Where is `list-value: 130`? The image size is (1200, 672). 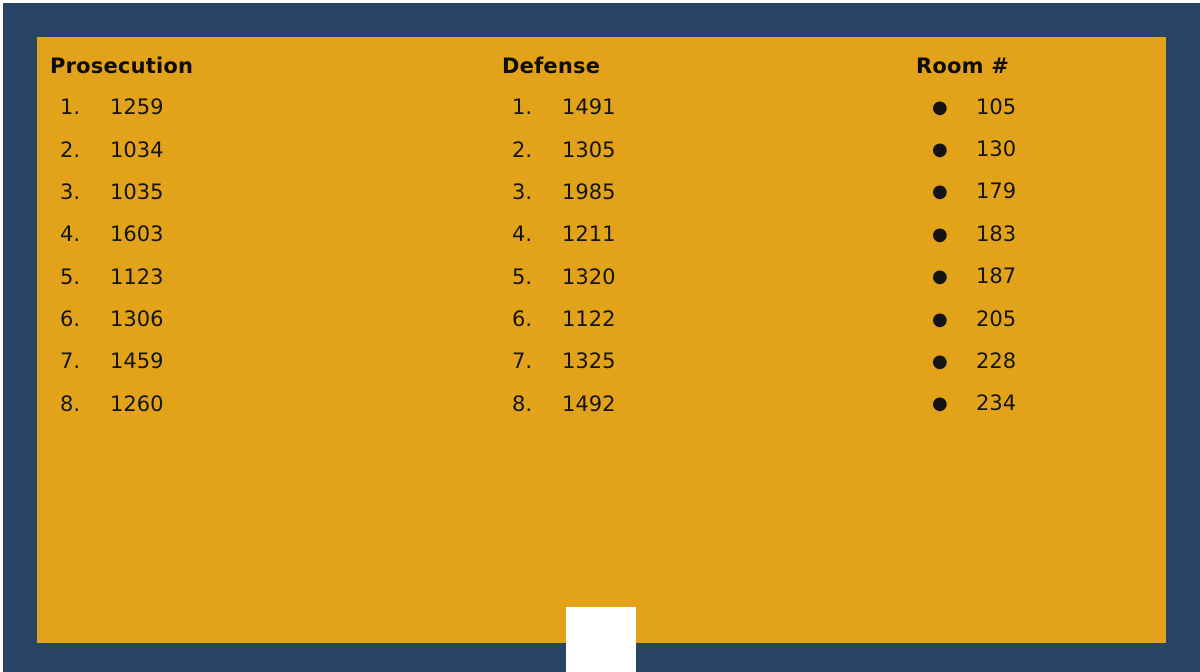
list-value: 130 is located at coordinates (996, 149).